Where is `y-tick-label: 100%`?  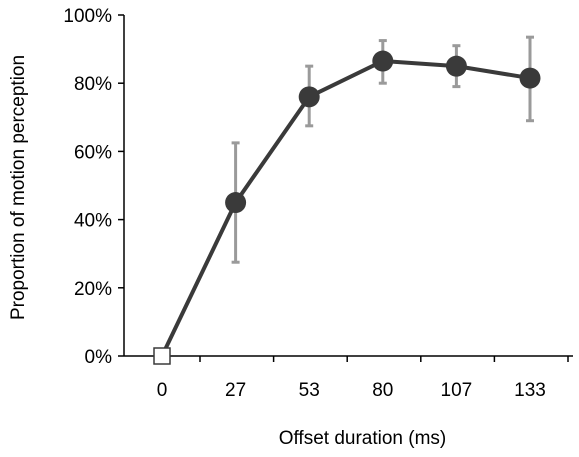 y-tick-label: 100% is located at coordinates (87, 16).